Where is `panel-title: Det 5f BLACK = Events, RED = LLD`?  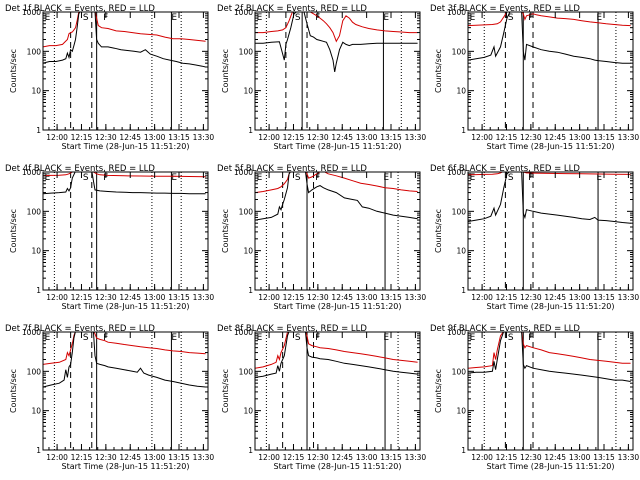
panel-title: Det 5f BLACK = Events, RED = LLD is located at coordinates (292, 169).